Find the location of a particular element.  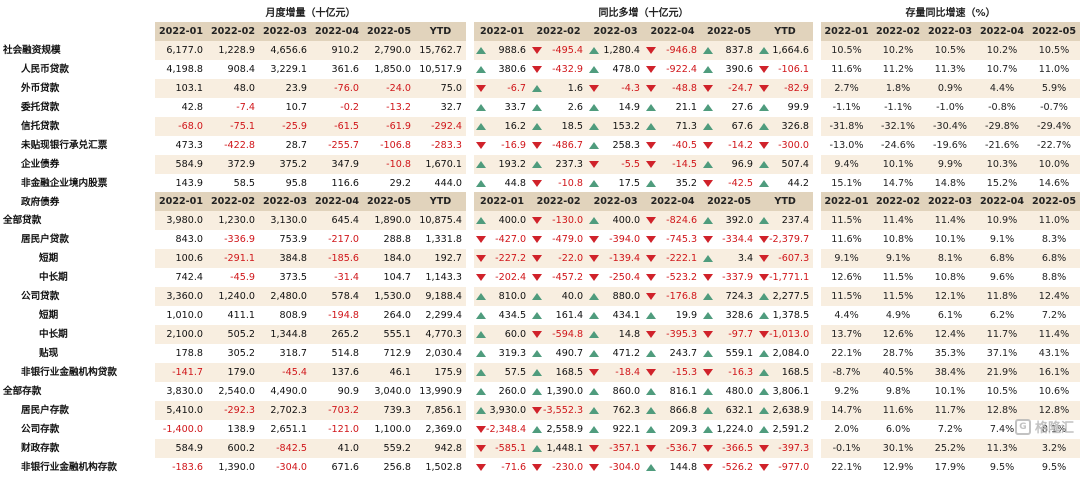

yoy-cell: -250.4 is located at coordinates (615, 277).